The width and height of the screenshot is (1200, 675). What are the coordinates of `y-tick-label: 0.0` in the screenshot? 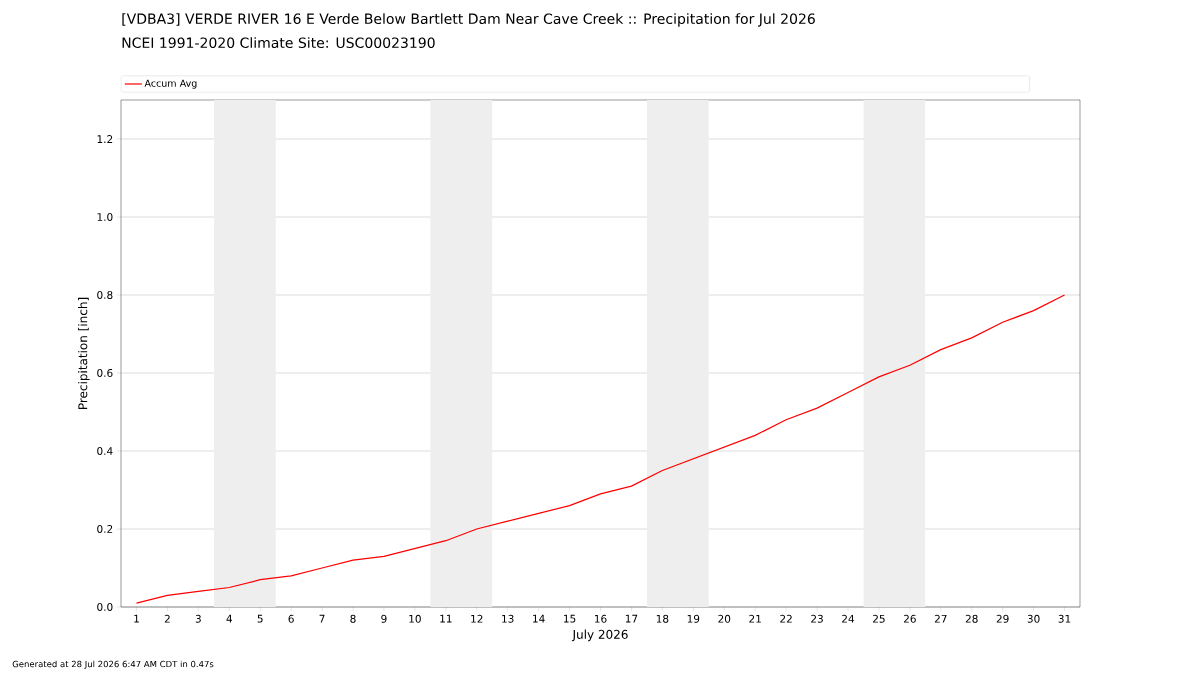 It's located at (105, 607).